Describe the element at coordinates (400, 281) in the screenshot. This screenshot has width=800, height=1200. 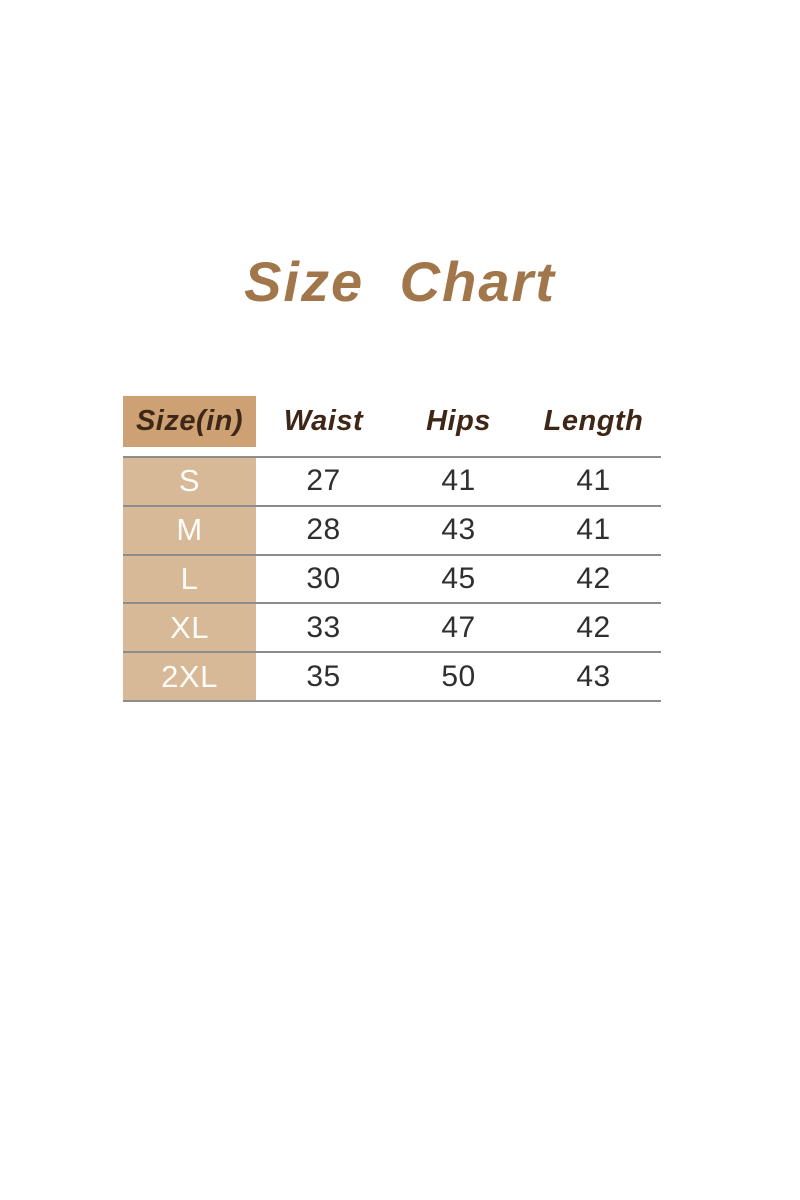
I see `page-title: Size Chart` at that location.